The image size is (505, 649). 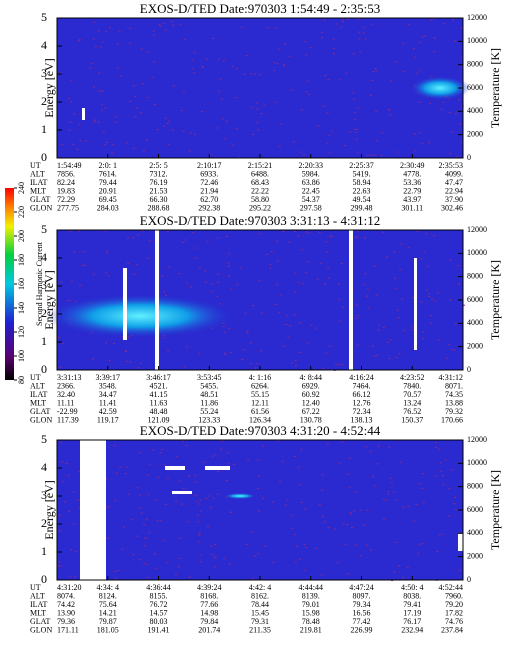 I want to click on table-cell: 302.46, so click(x=452, y=207).